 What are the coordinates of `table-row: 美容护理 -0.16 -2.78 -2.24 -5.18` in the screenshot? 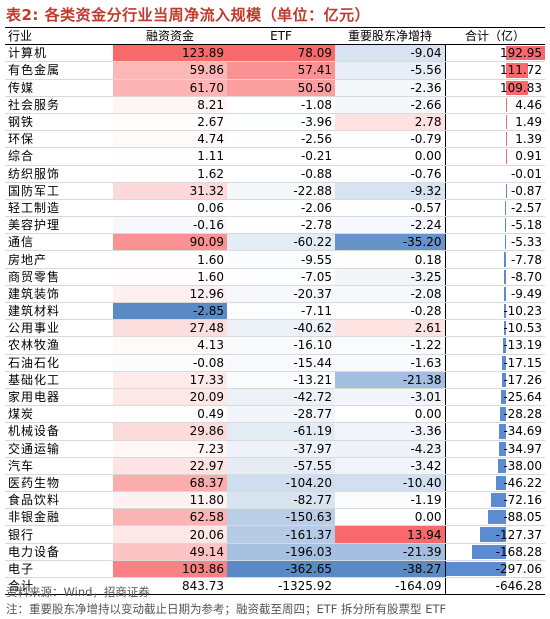 It's located at (275, 225).